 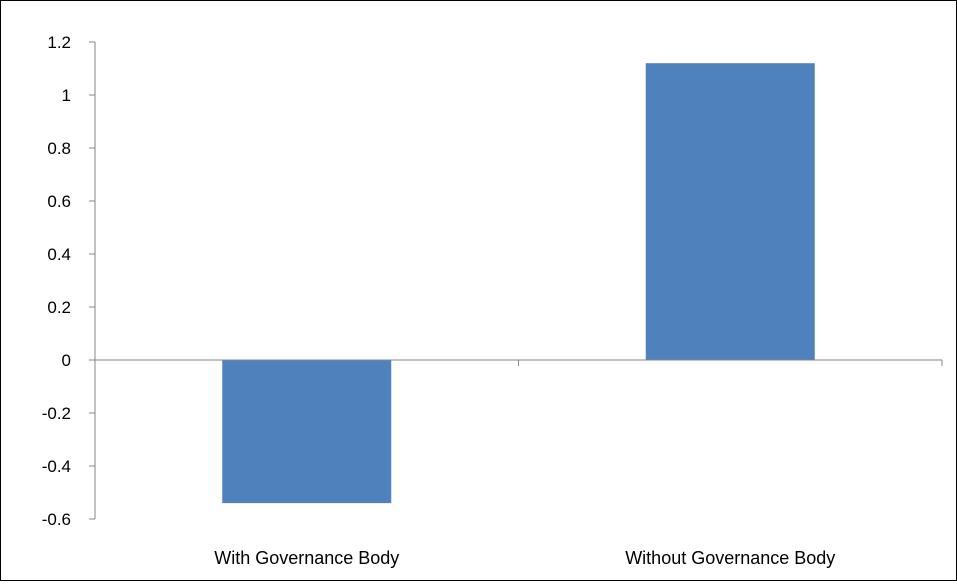 I want to click on y-tick-label: 1, so click(x=66, y=95).